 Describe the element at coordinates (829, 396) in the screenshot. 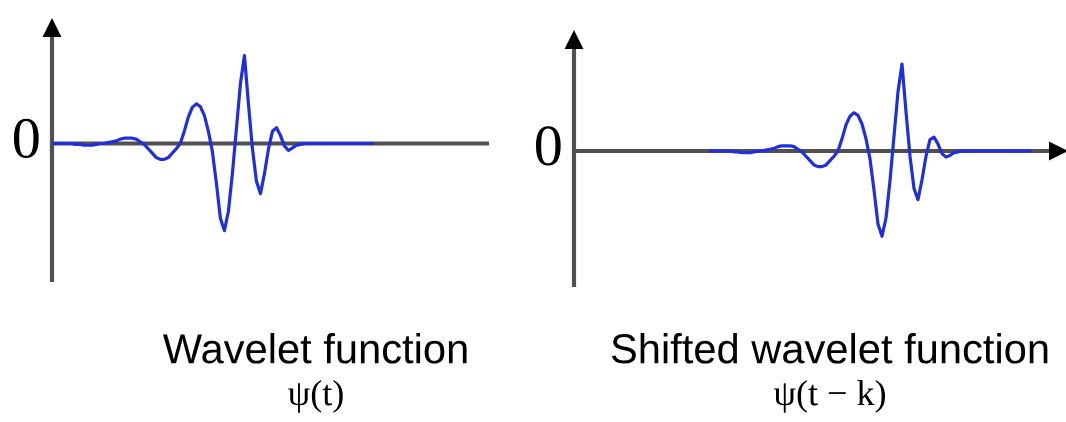

I see `text: ψ(t − k)` at that location.